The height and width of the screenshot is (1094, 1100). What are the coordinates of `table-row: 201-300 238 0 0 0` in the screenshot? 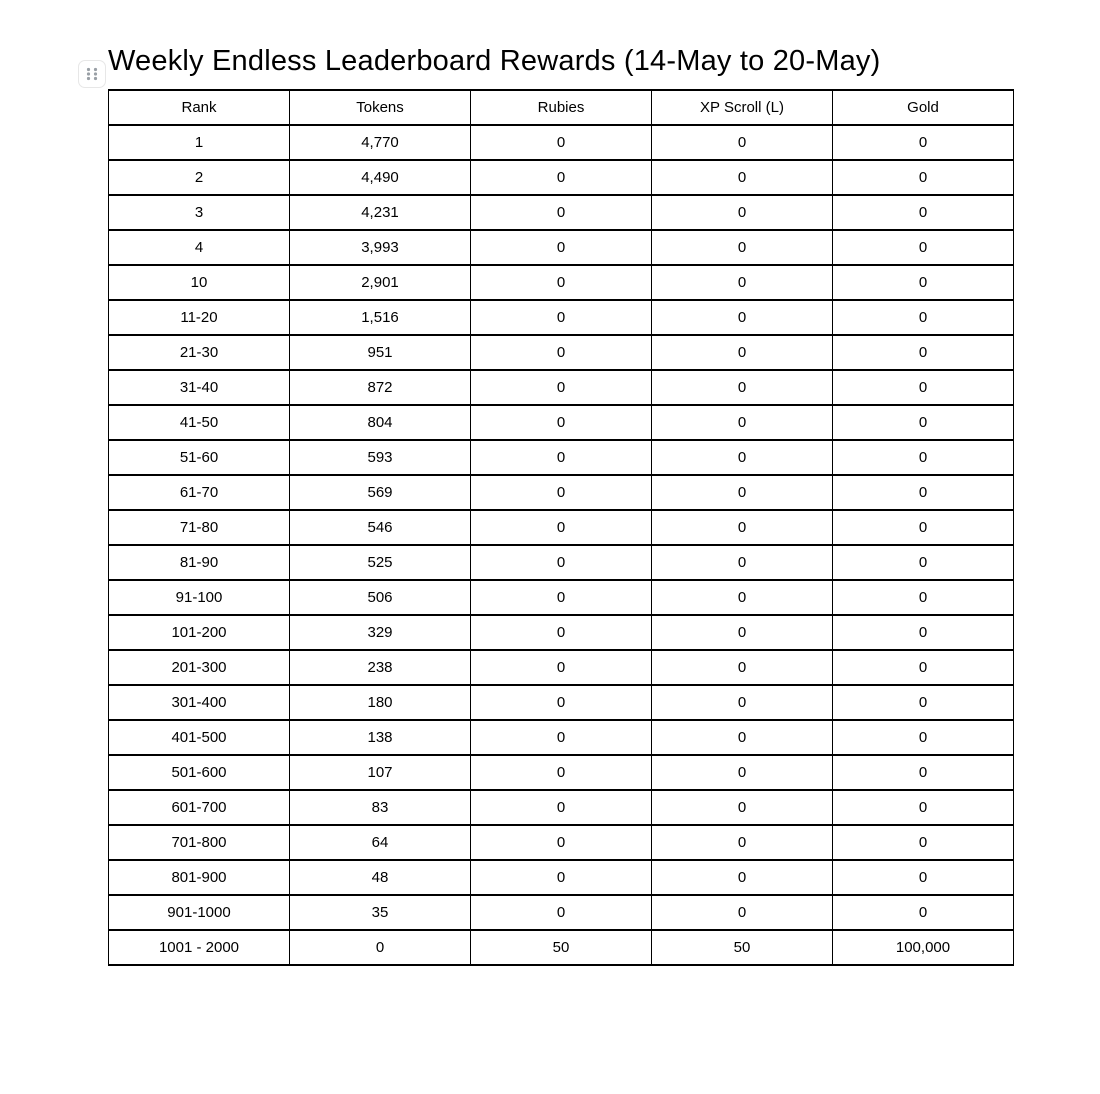 It's located at (561, 667).